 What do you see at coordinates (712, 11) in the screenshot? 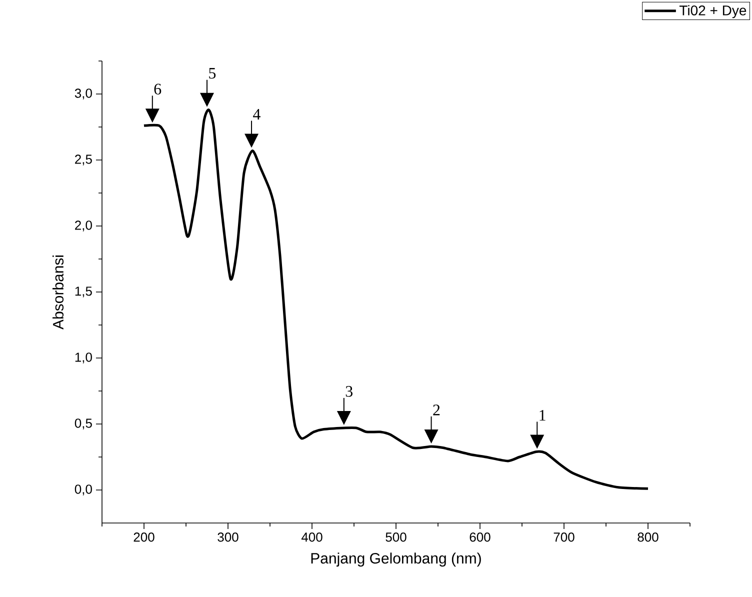
I see `legend-label: Ti02 + Dye` at bounding box center [712, 11].